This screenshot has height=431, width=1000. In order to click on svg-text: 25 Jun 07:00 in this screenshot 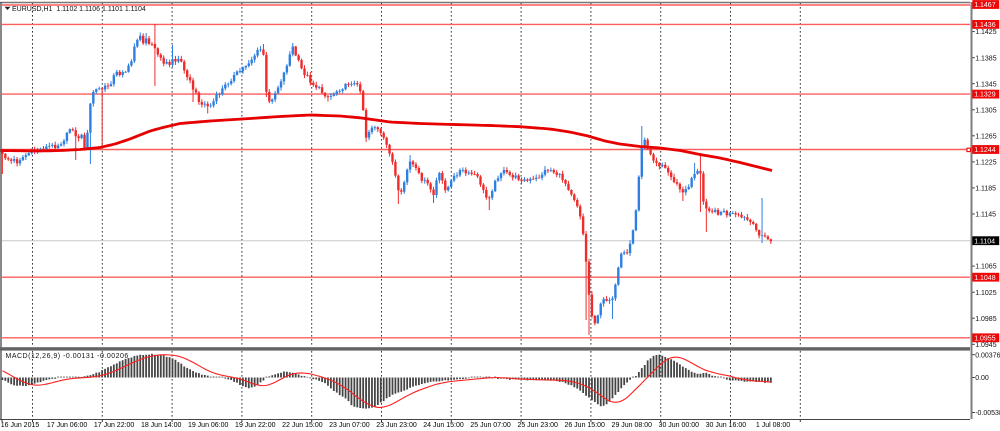, I will do `click(490, 425)`.